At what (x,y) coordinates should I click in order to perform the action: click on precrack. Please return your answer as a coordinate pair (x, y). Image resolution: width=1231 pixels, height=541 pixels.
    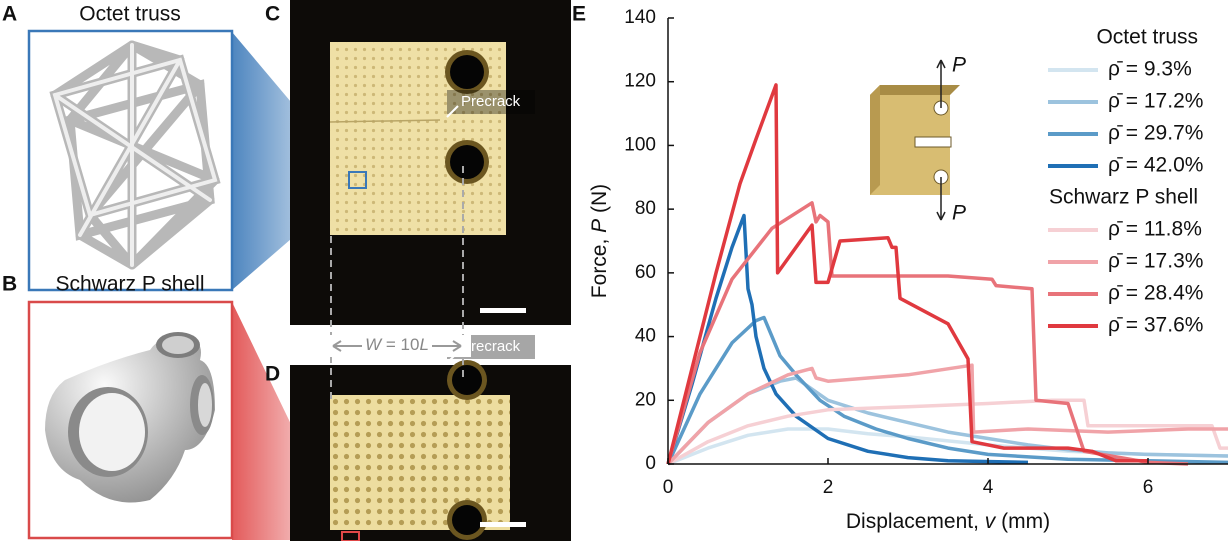
    Looking at the image, I should click on (385, 121).